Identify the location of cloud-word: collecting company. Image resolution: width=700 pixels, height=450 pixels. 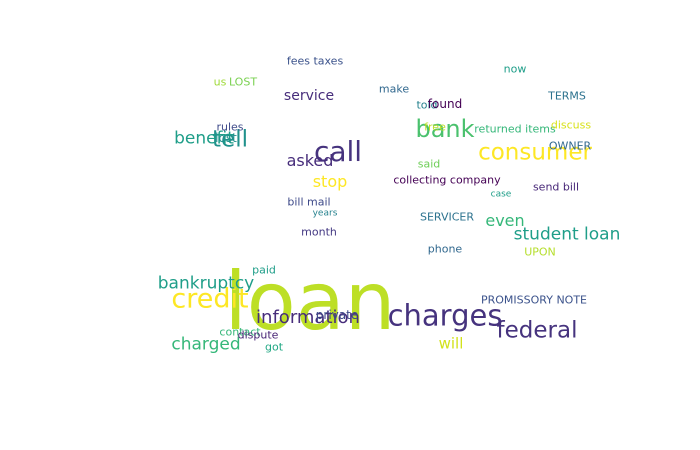
(447, 180).